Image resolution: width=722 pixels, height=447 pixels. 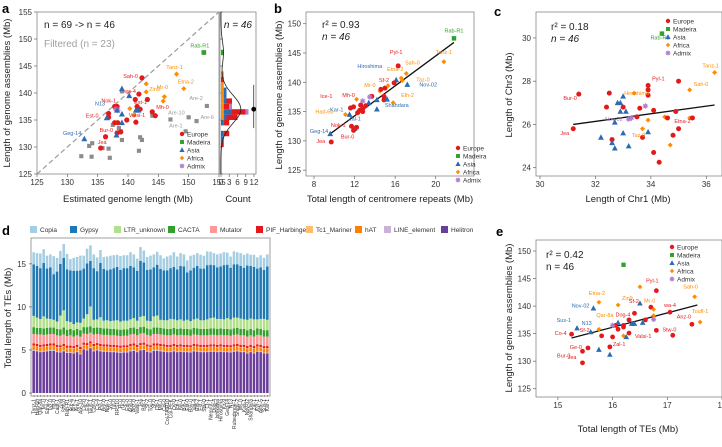 I want to click on x-tick-label: Jea, so click(x=141, y=403).